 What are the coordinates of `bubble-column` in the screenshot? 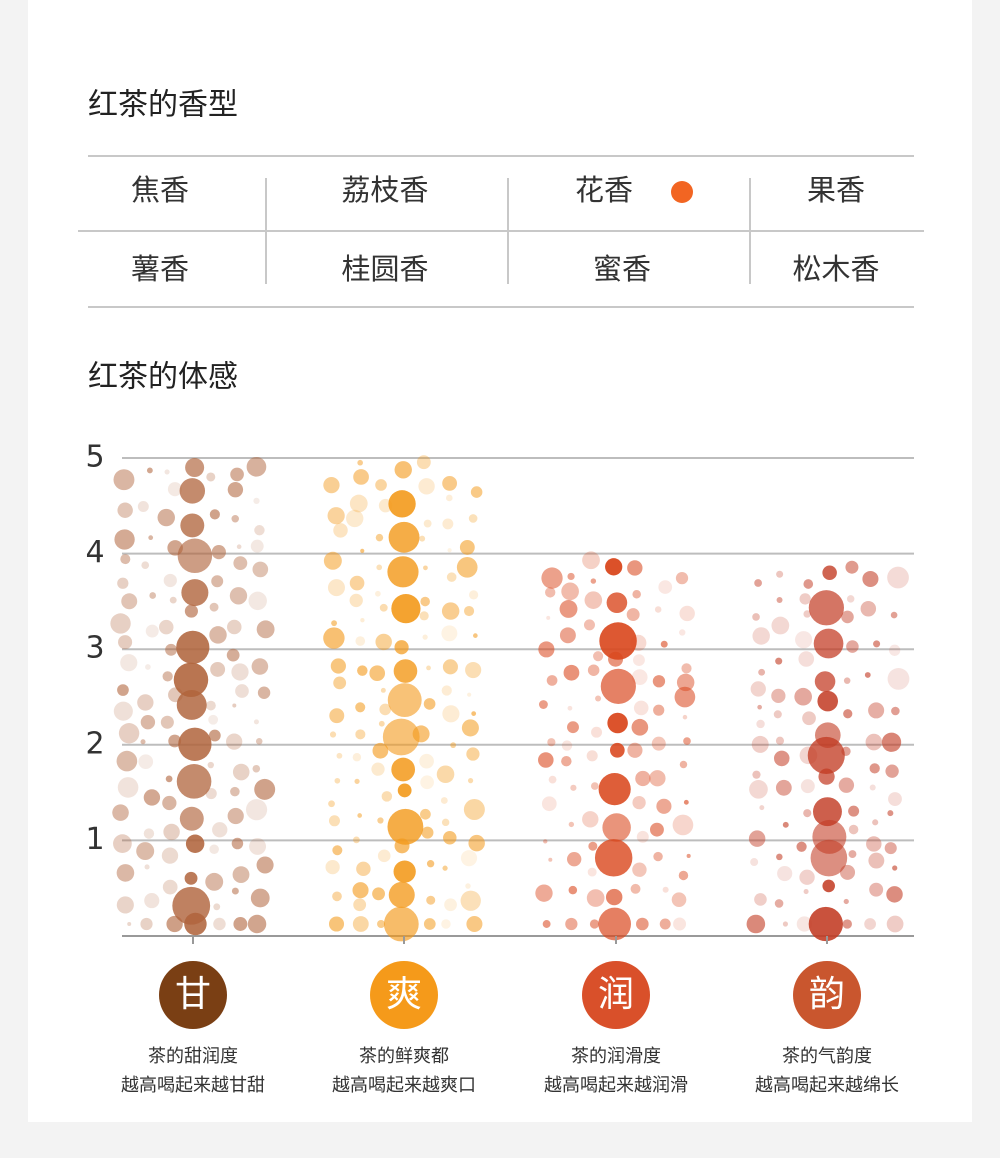 It's located at (193, 696).